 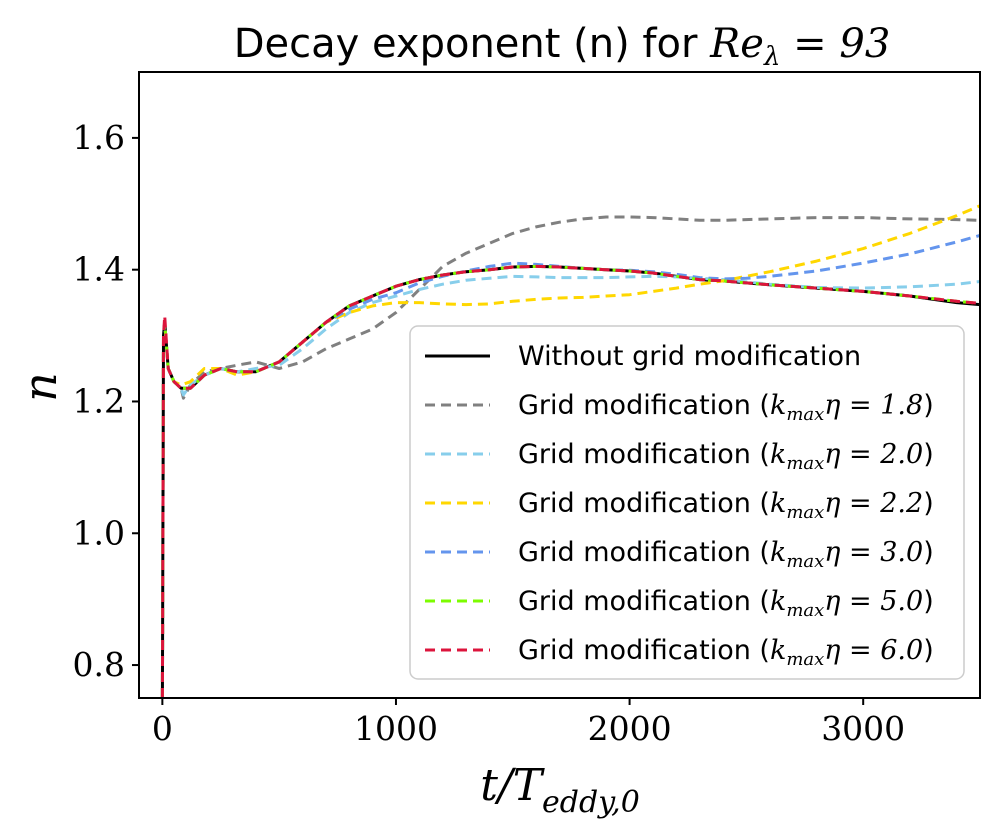 What do you see at coordinates (472, 44) in the screenshot?
I see `chart-title-text: Decay exponent (n) for` at bounding box center [472, 44].